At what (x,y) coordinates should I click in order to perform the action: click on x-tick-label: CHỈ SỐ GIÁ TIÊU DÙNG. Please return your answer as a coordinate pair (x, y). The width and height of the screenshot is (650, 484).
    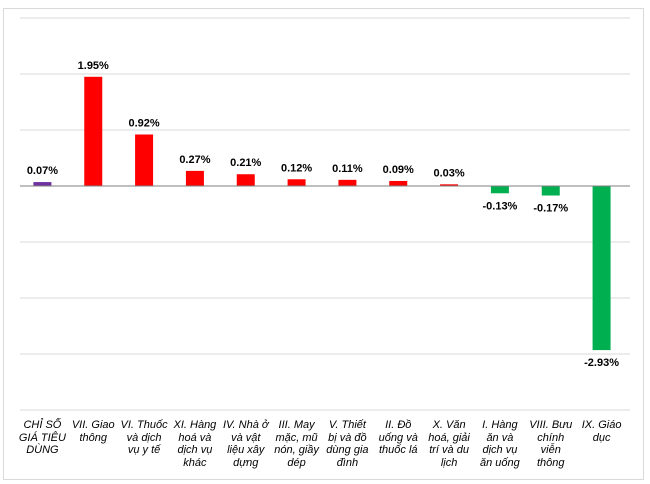
    Looking at the image, I should click on (42, 437).